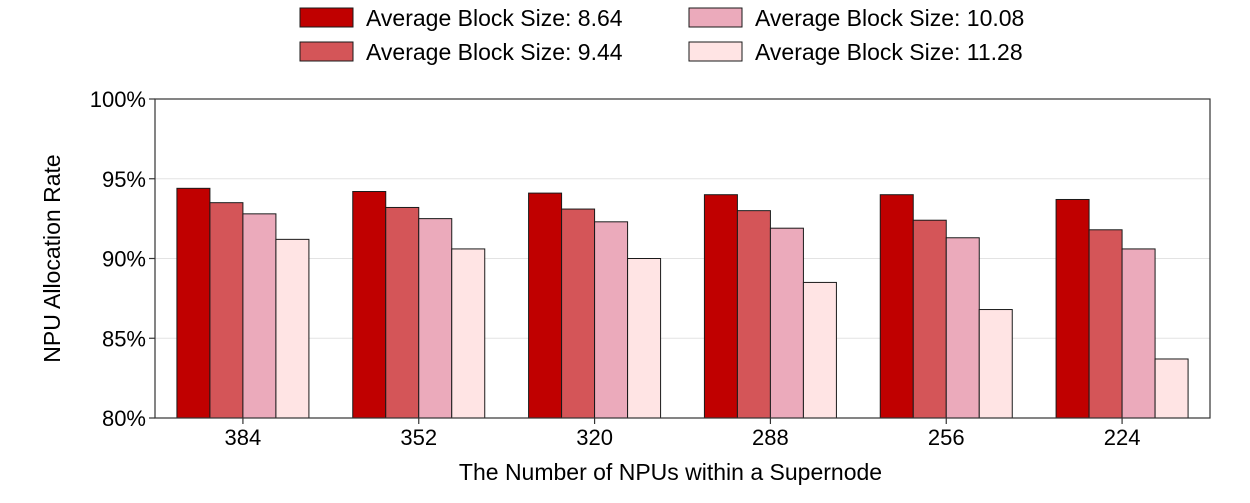 The height and width of the screenshot is (503, 1250). Describe the element at coordinates (118, 99) in the screenshot. I see `y-tick-label: 100%` at that location.